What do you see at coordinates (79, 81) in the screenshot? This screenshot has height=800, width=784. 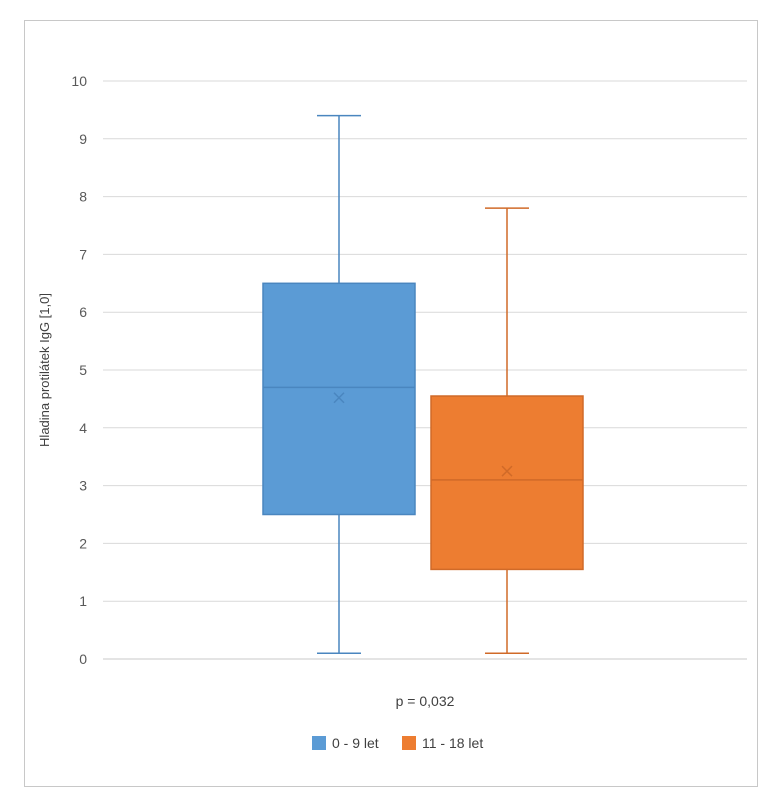 I see `y-tick-label: 10` at bounding box center [79, 81].